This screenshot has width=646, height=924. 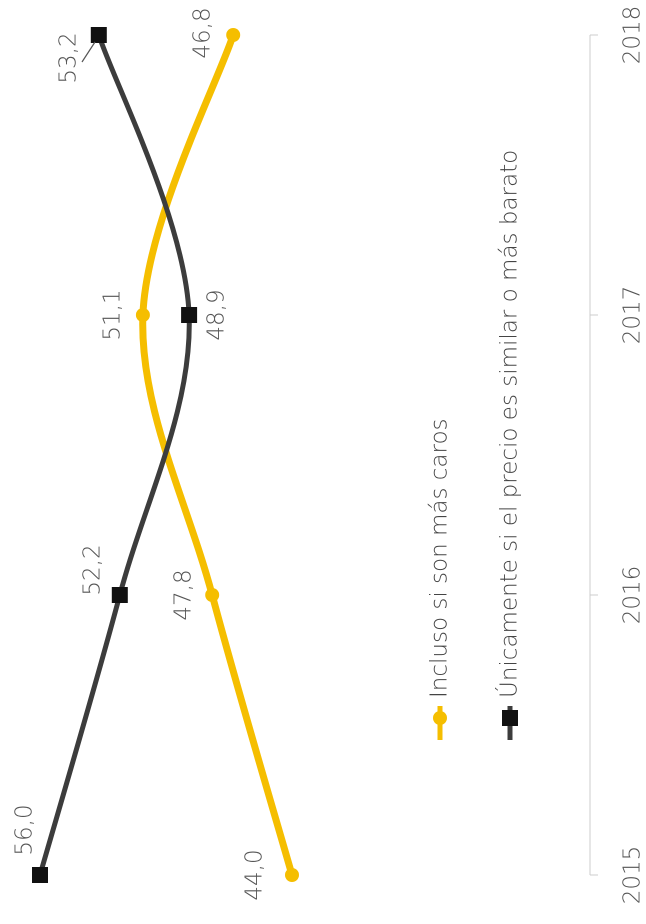 I want to click on leader-line, so click(x=88, y=52).